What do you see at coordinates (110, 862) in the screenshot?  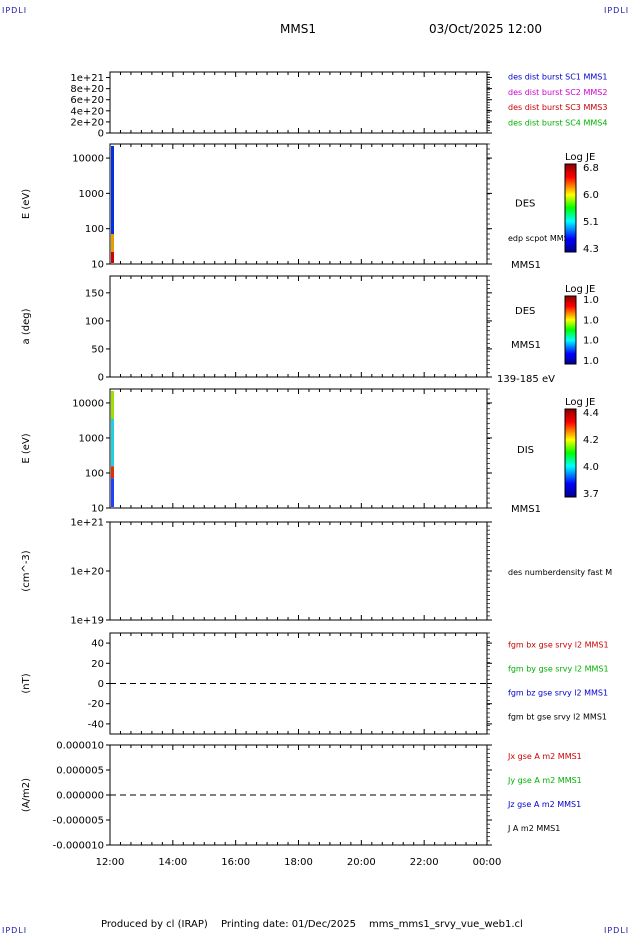 I see `xtick-label: 12:00` at bounding box center [110, 862].